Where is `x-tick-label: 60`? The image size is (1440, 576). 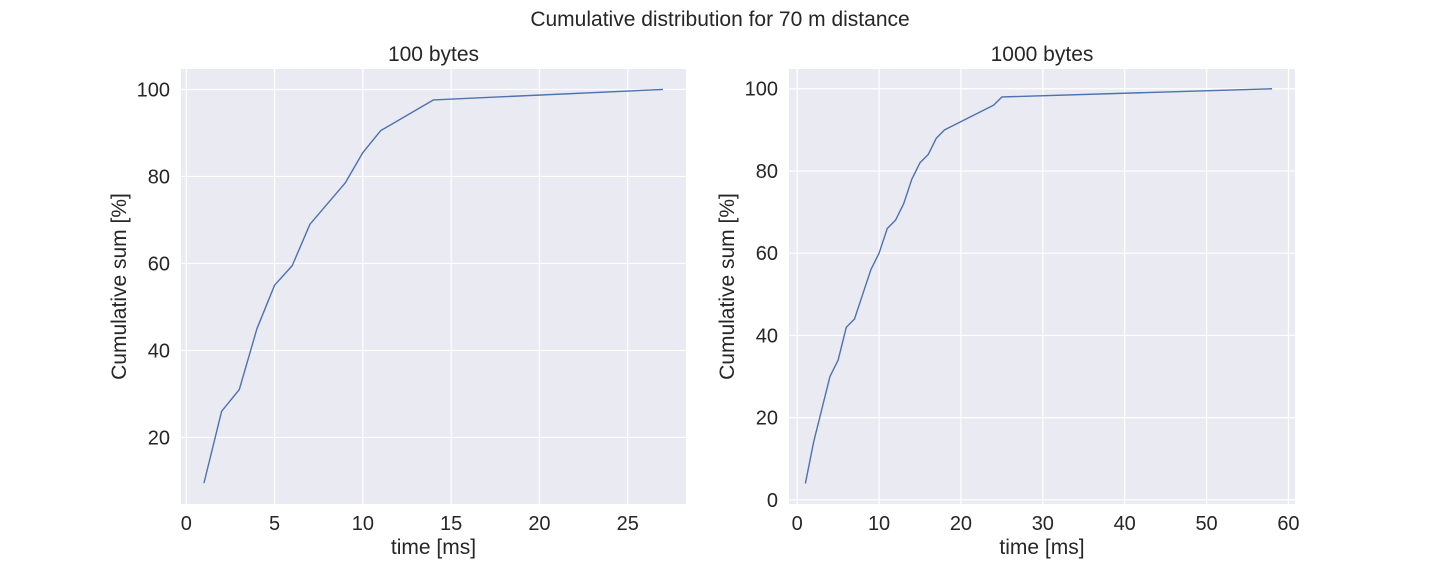
x-tick-label: 60 is located at coordinates (1288, 524).